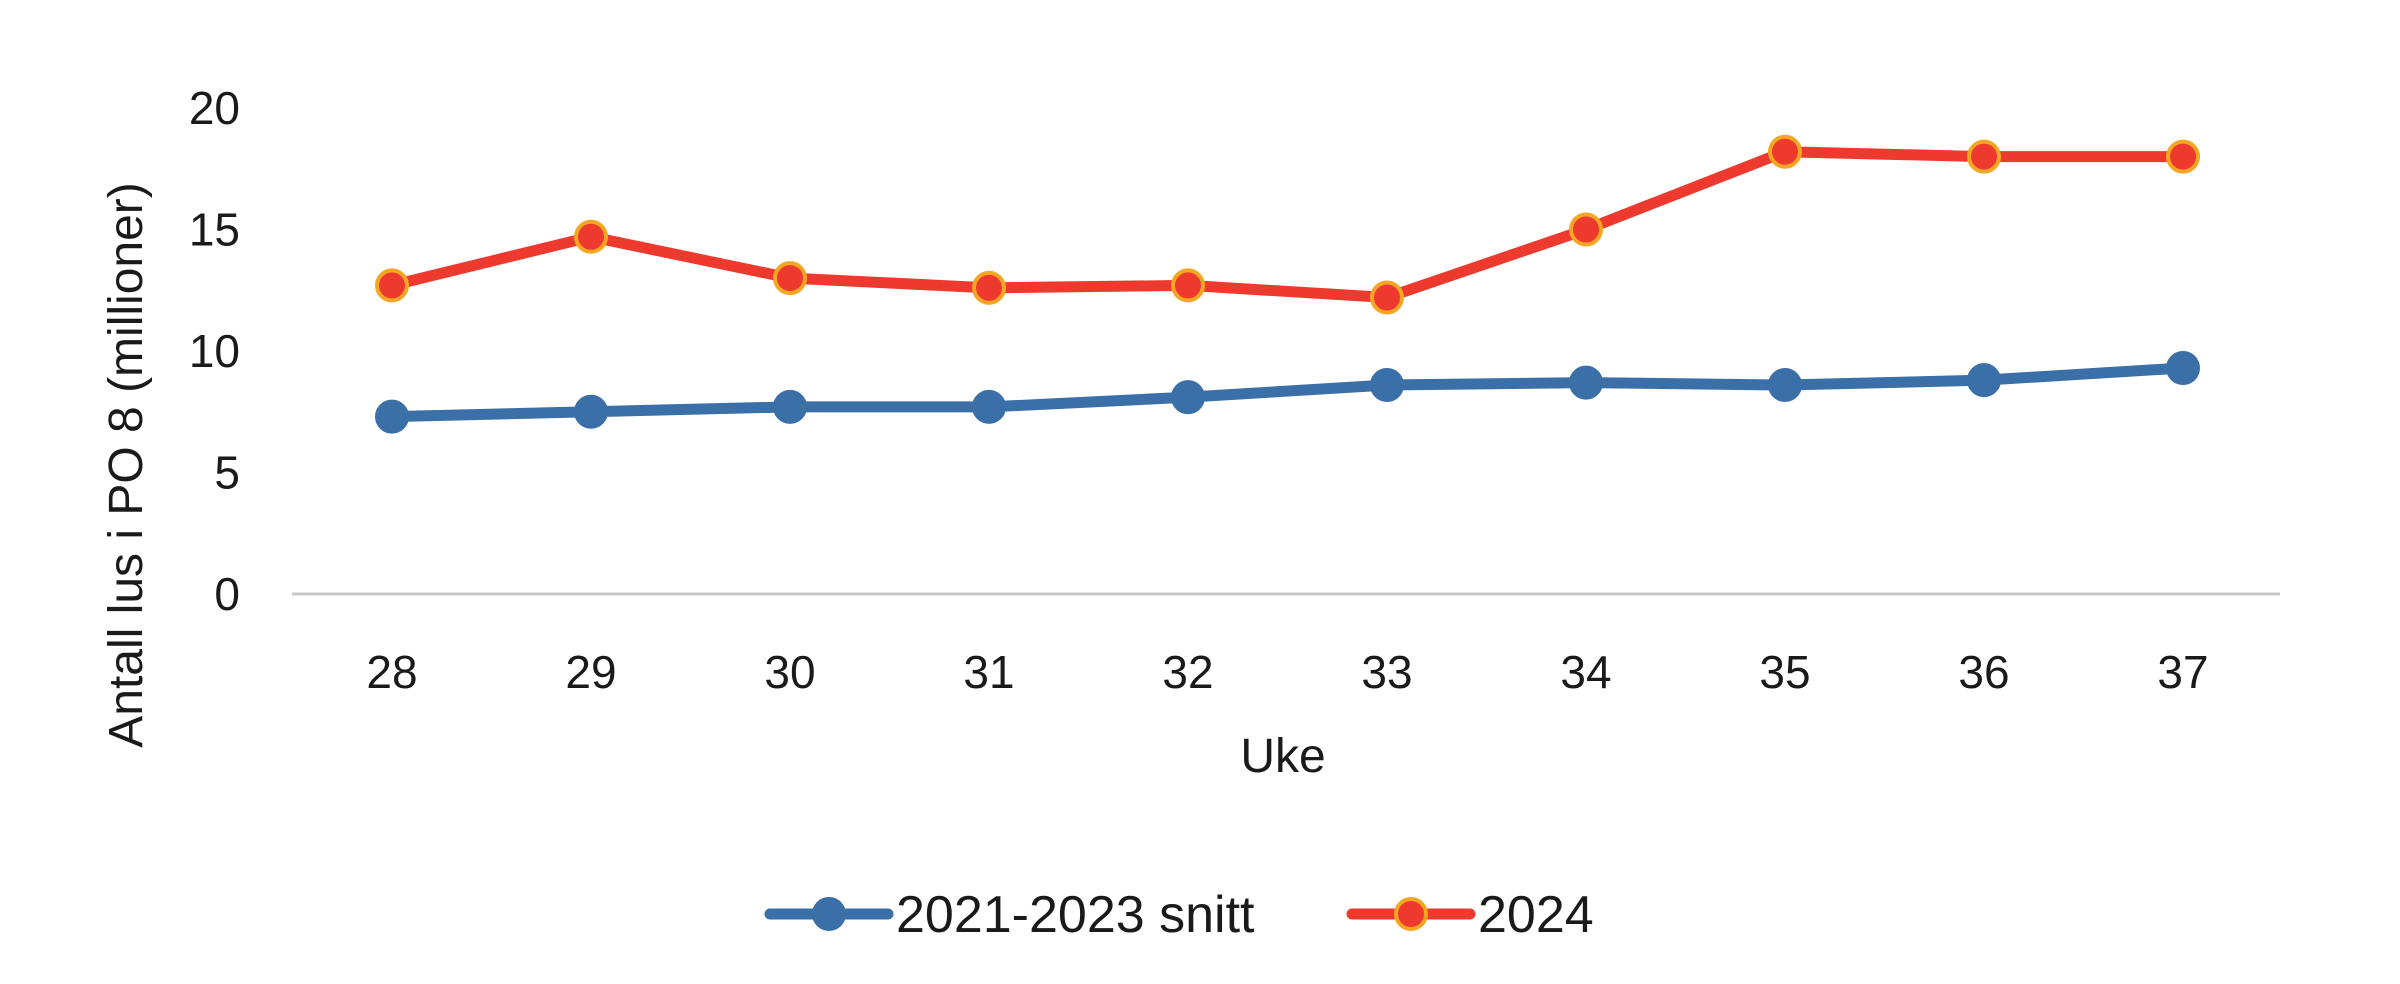  Describe the element at coordinates (126, 465) in the screenshot. I see `y-axis-title: Antall lus i PO 8 (millioner)` at that location.